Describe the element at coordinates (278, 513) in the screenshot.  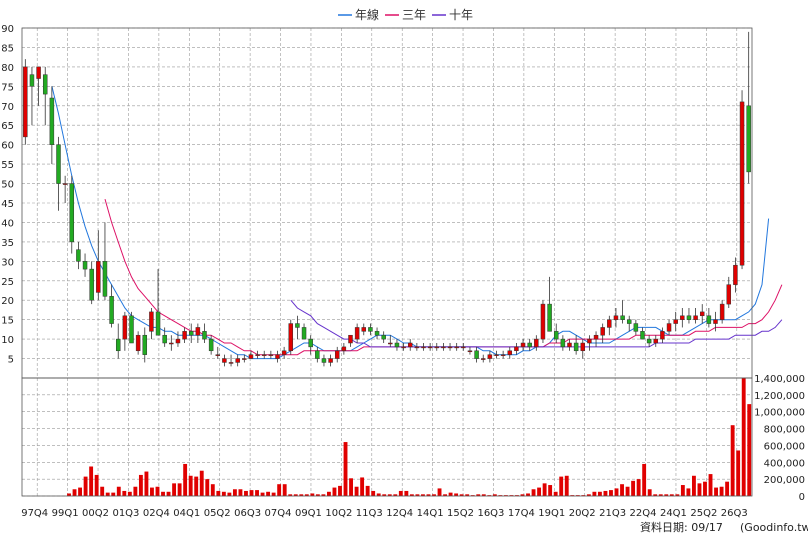
I see `x-tick-label: 07Q4` at that location.